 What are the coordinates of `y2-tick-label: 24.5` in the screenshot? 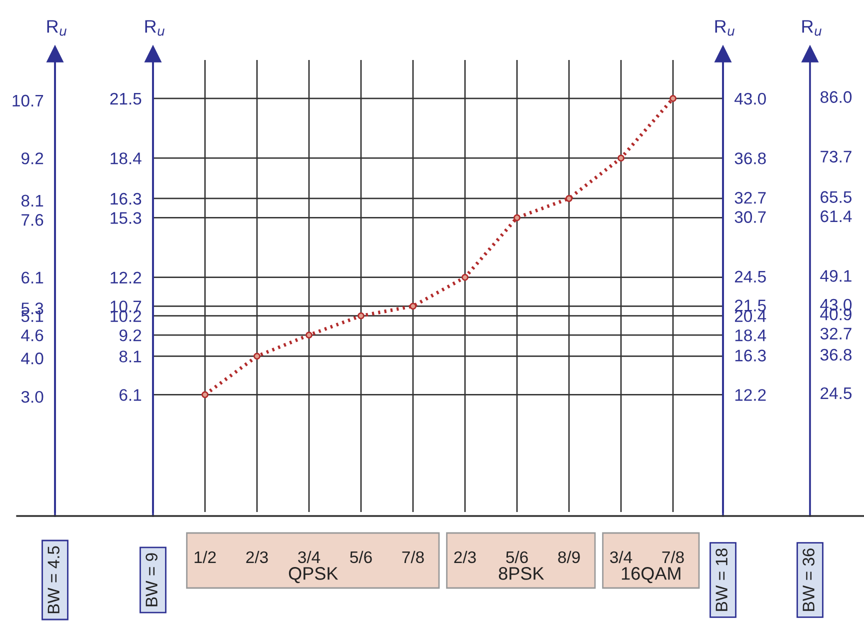 It's located at (750, 276).